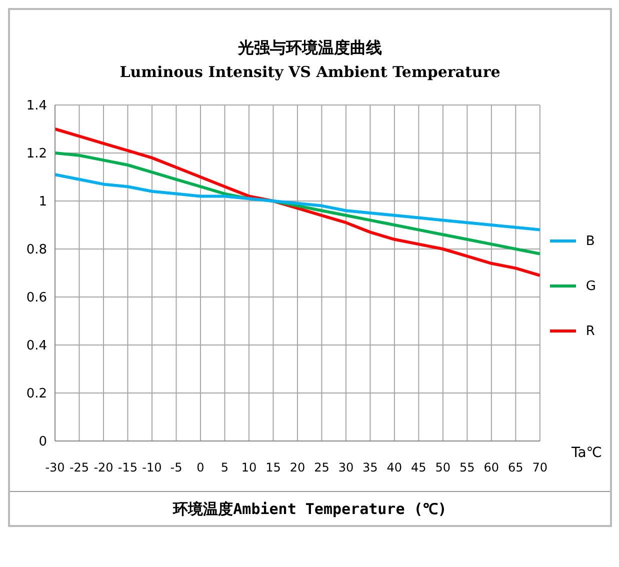  I want to click on x-tick-label: 50, so click(443, 467).